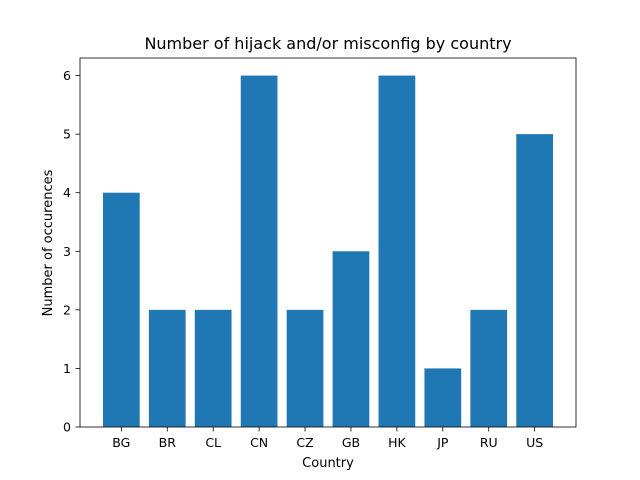  I want to click on bar-jp, so click(443, 397).